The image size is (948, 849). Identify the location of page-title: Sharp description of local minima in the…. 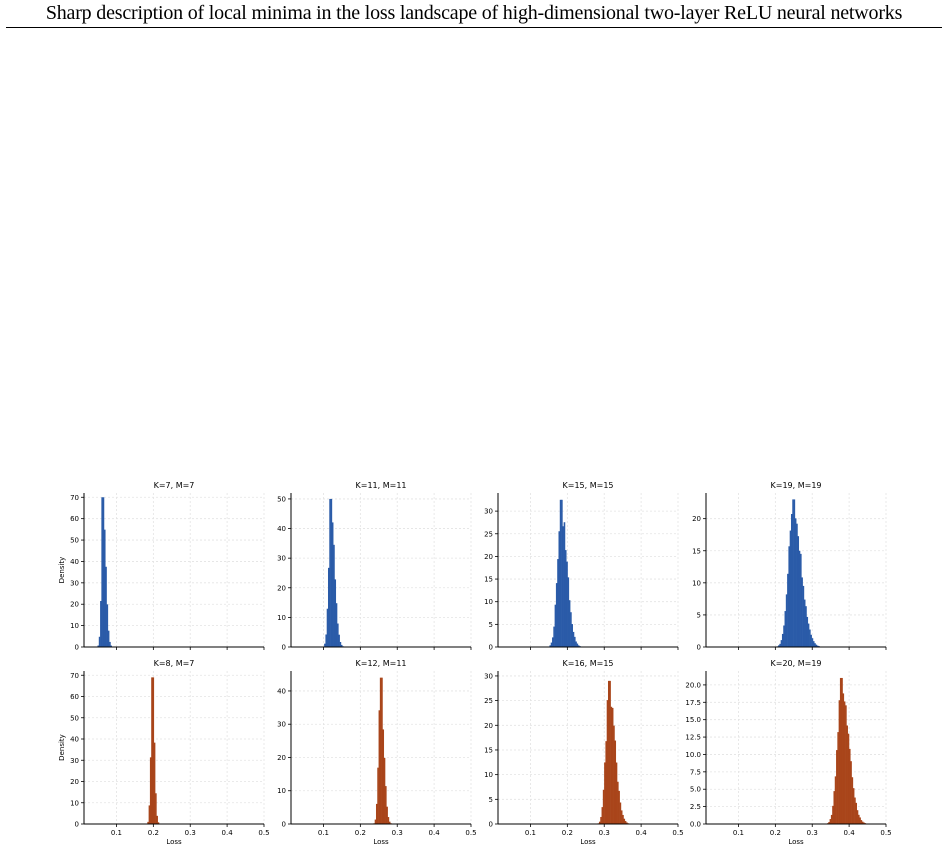
(474, 13).